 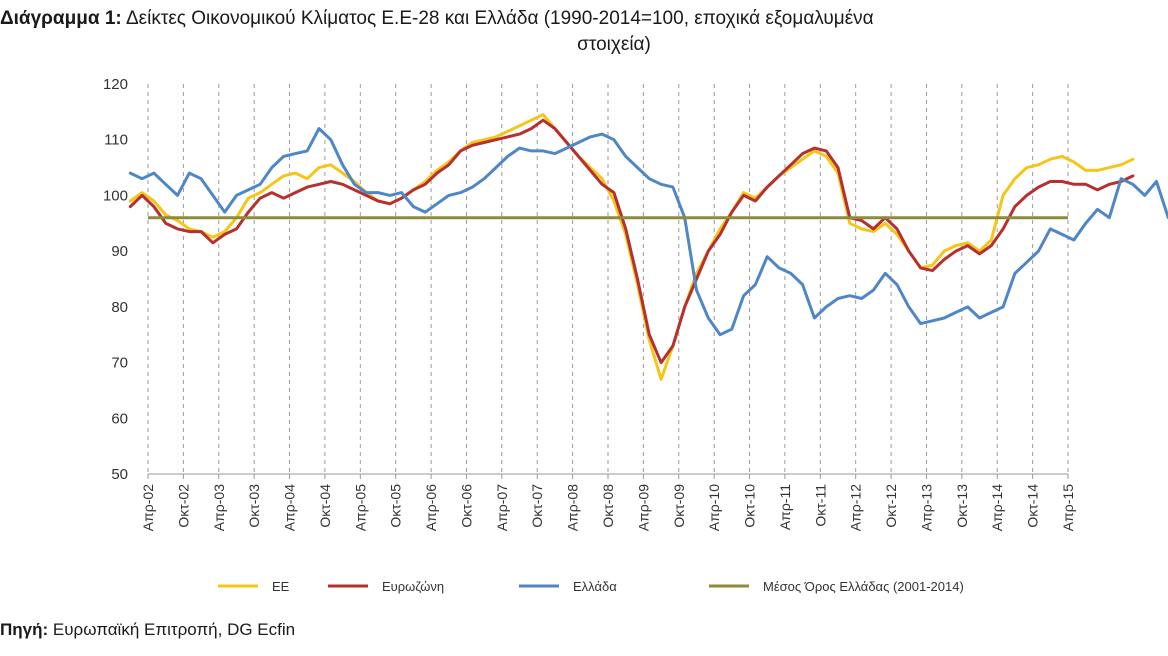 I want to click on x-tick-label: Απρ-11, so click(x=785, y=507).